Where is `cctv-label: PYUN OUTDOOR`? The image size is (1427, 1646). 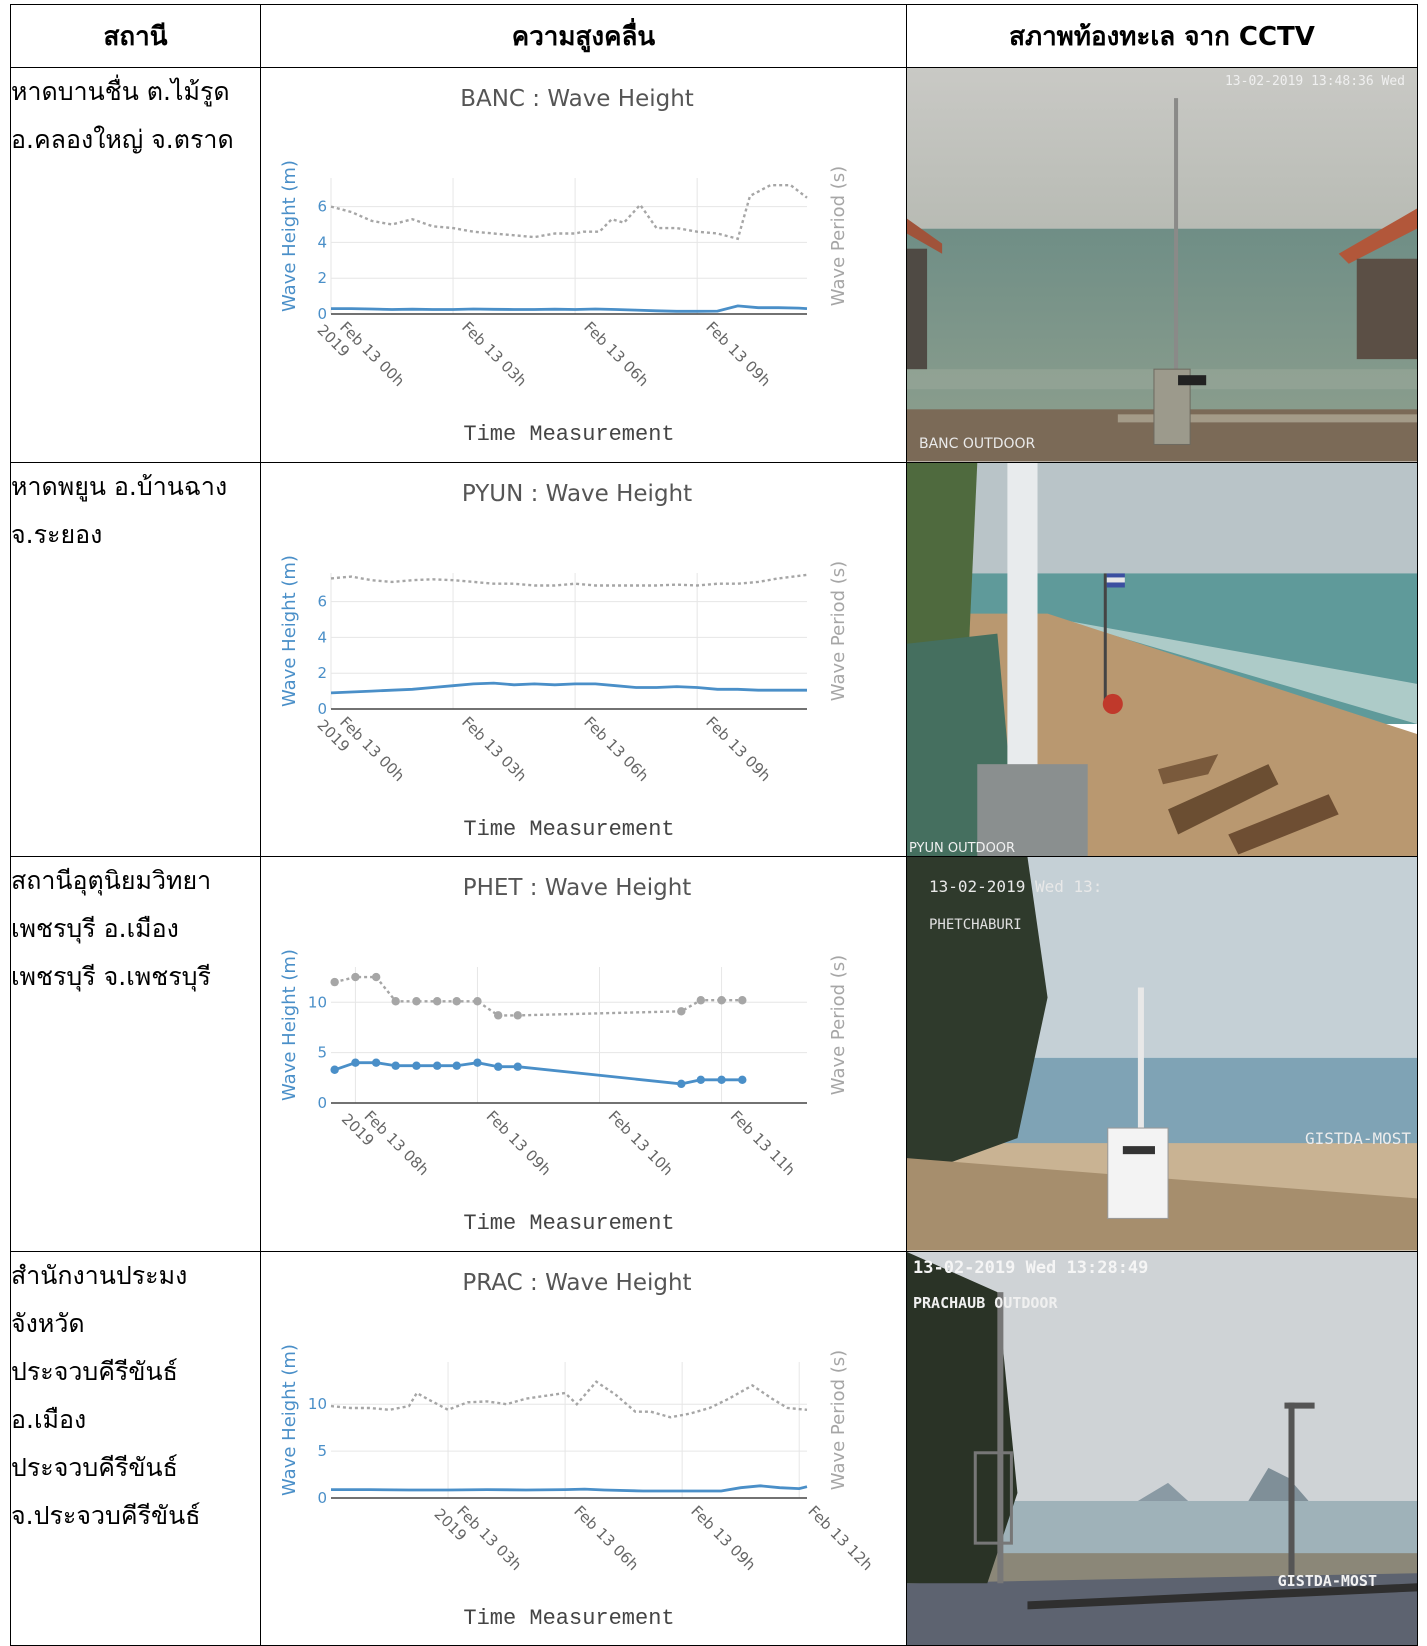 cctv-label: PYUN OUTDOOR is located at coordinates (962, 849).